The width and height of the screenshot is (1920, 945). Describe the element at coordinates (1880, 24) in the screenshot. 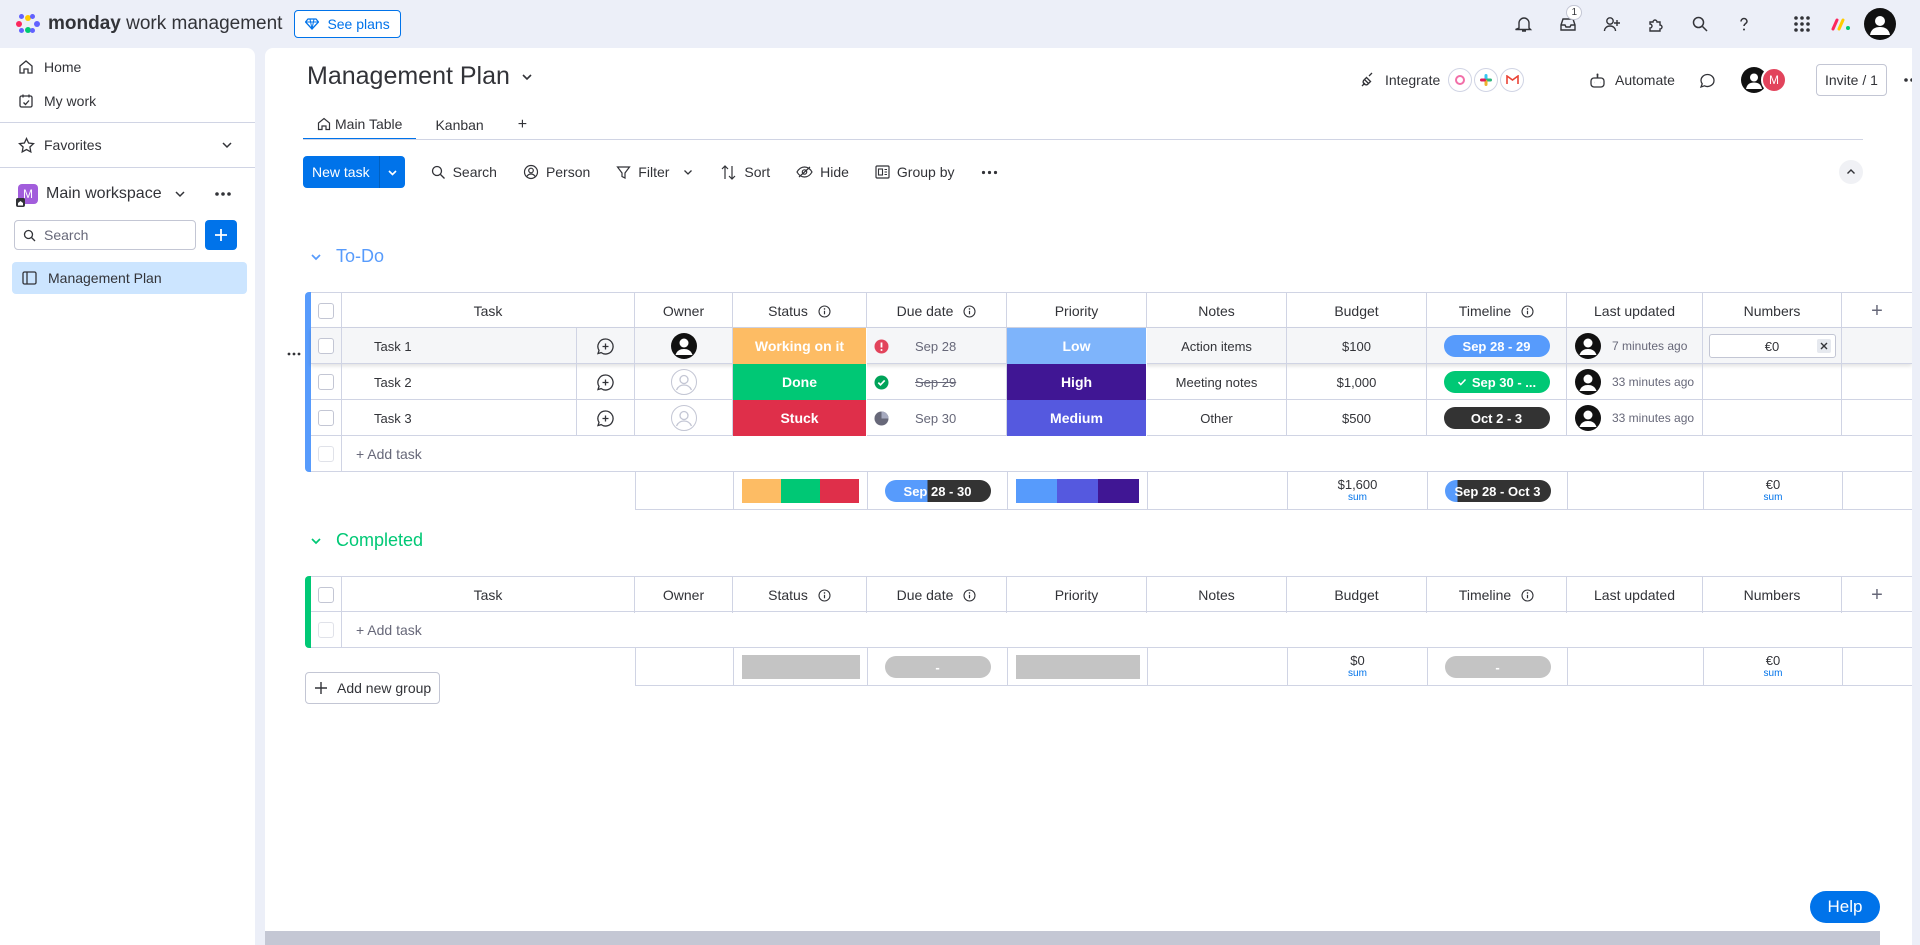

I see `user-avatar-button` at that location.